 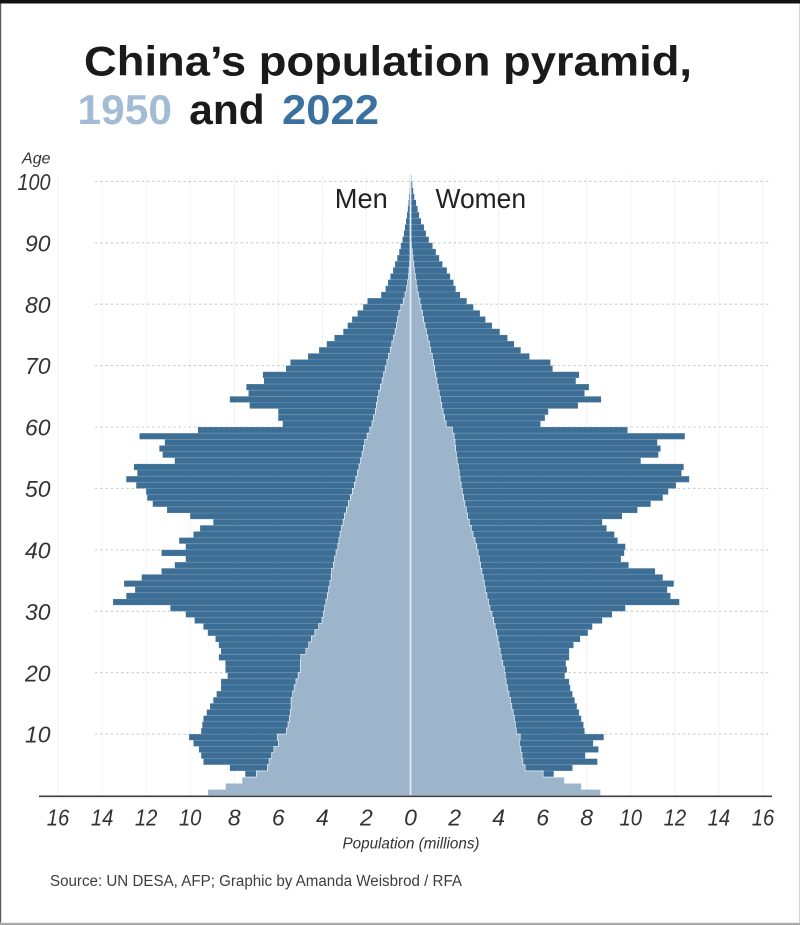 I want to click on svg-text: 1950, so click(x=125, y=109).